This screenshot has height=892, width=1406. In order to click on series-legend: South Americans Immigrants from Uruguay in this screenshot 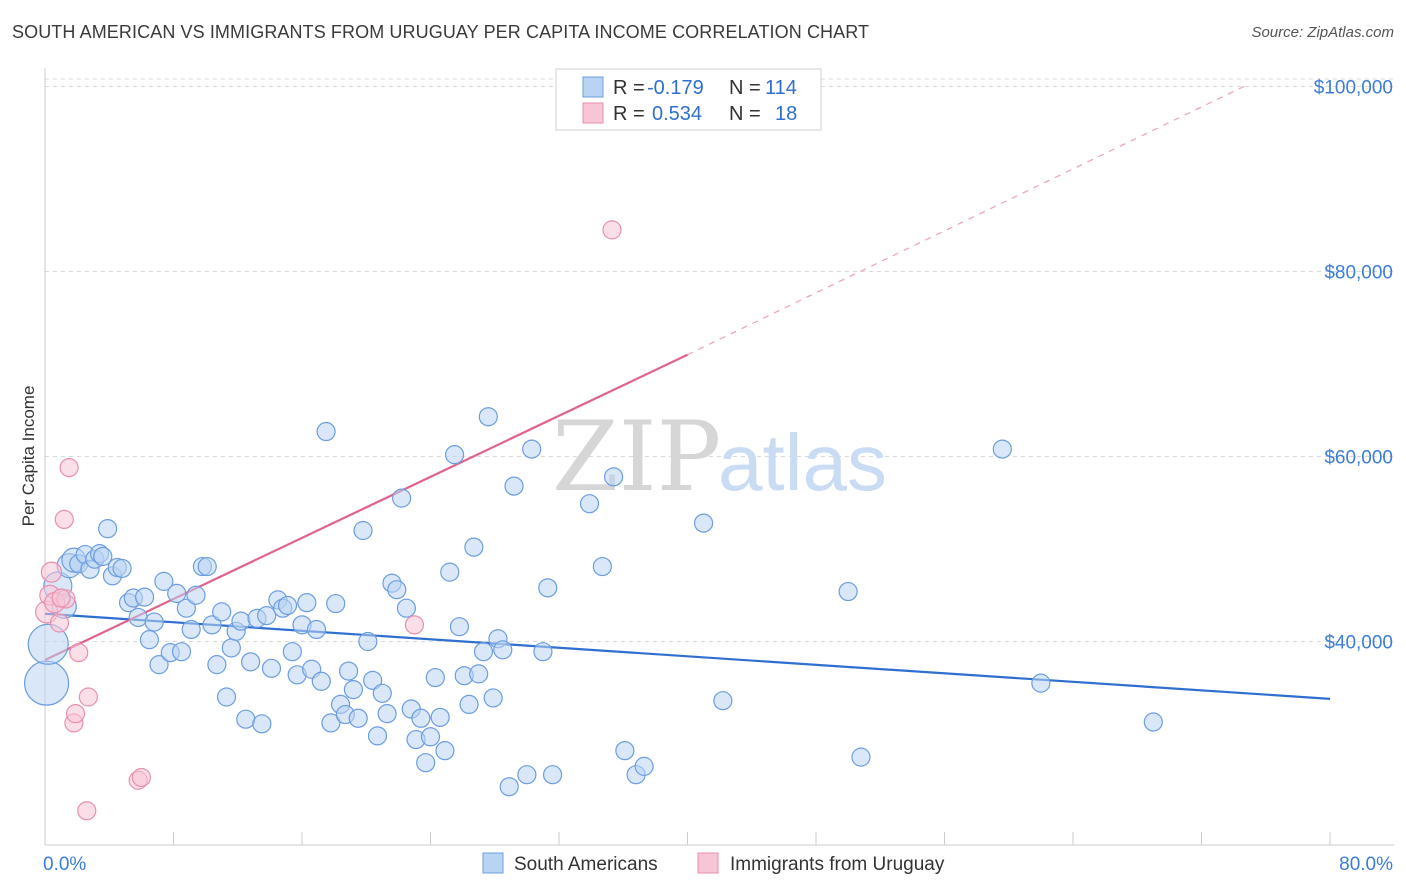, I will do `click(713, 863)`.